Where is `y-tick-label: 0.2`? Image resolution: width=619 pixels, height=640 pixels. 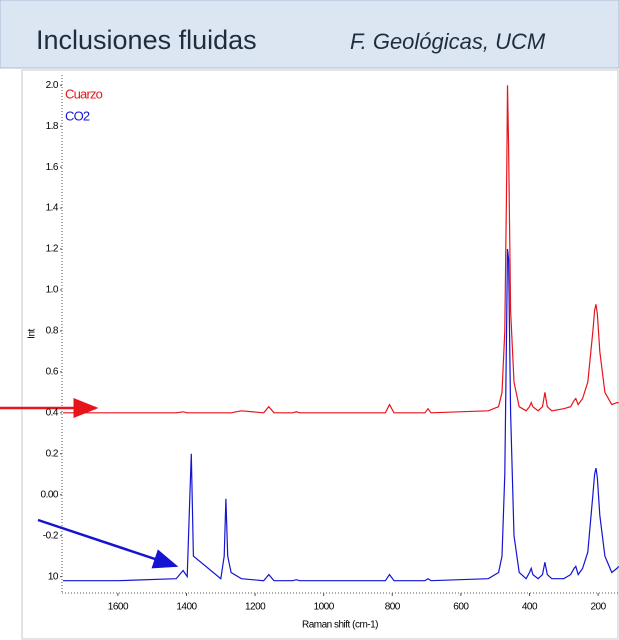 y-tick-label: 0.2 is located at coordinates (52, 453).